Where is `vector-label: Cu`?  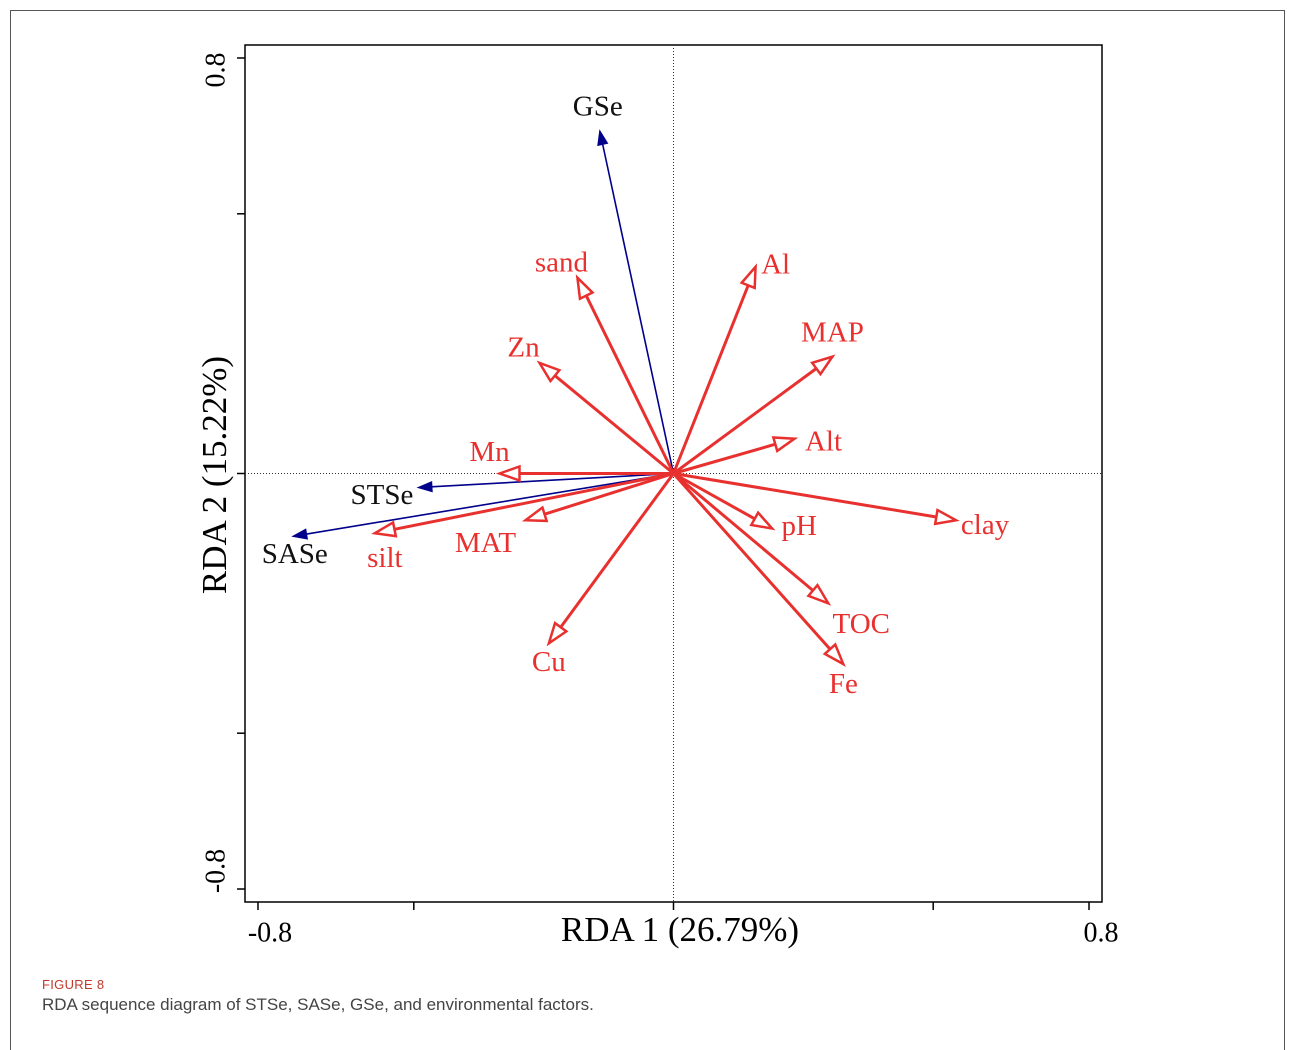
vector-label: Cu is located at coordinates (549, 662).